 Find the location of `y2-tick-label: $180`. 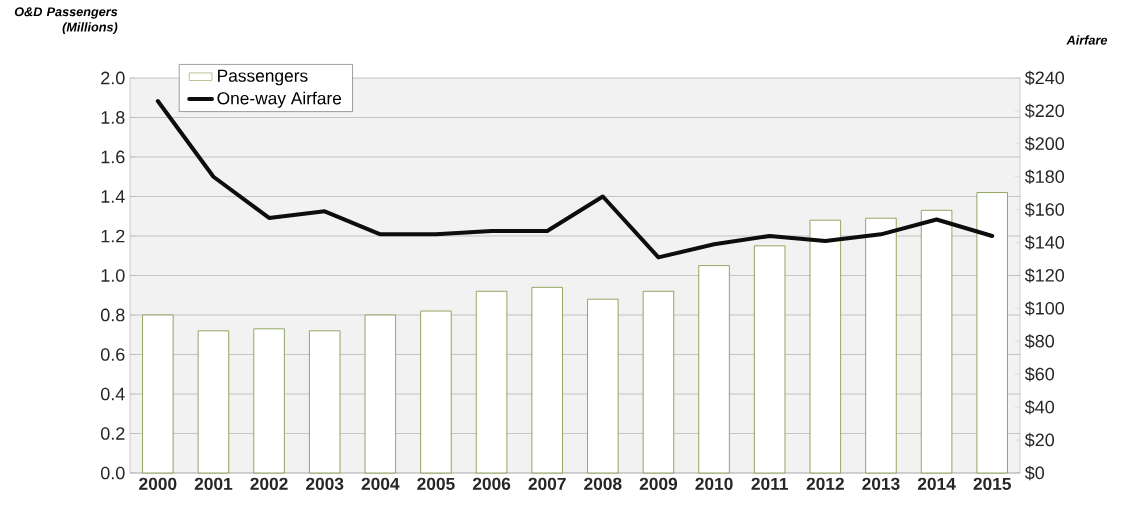

y2-tick-label: $180 is located at coordinates (1044, 177).